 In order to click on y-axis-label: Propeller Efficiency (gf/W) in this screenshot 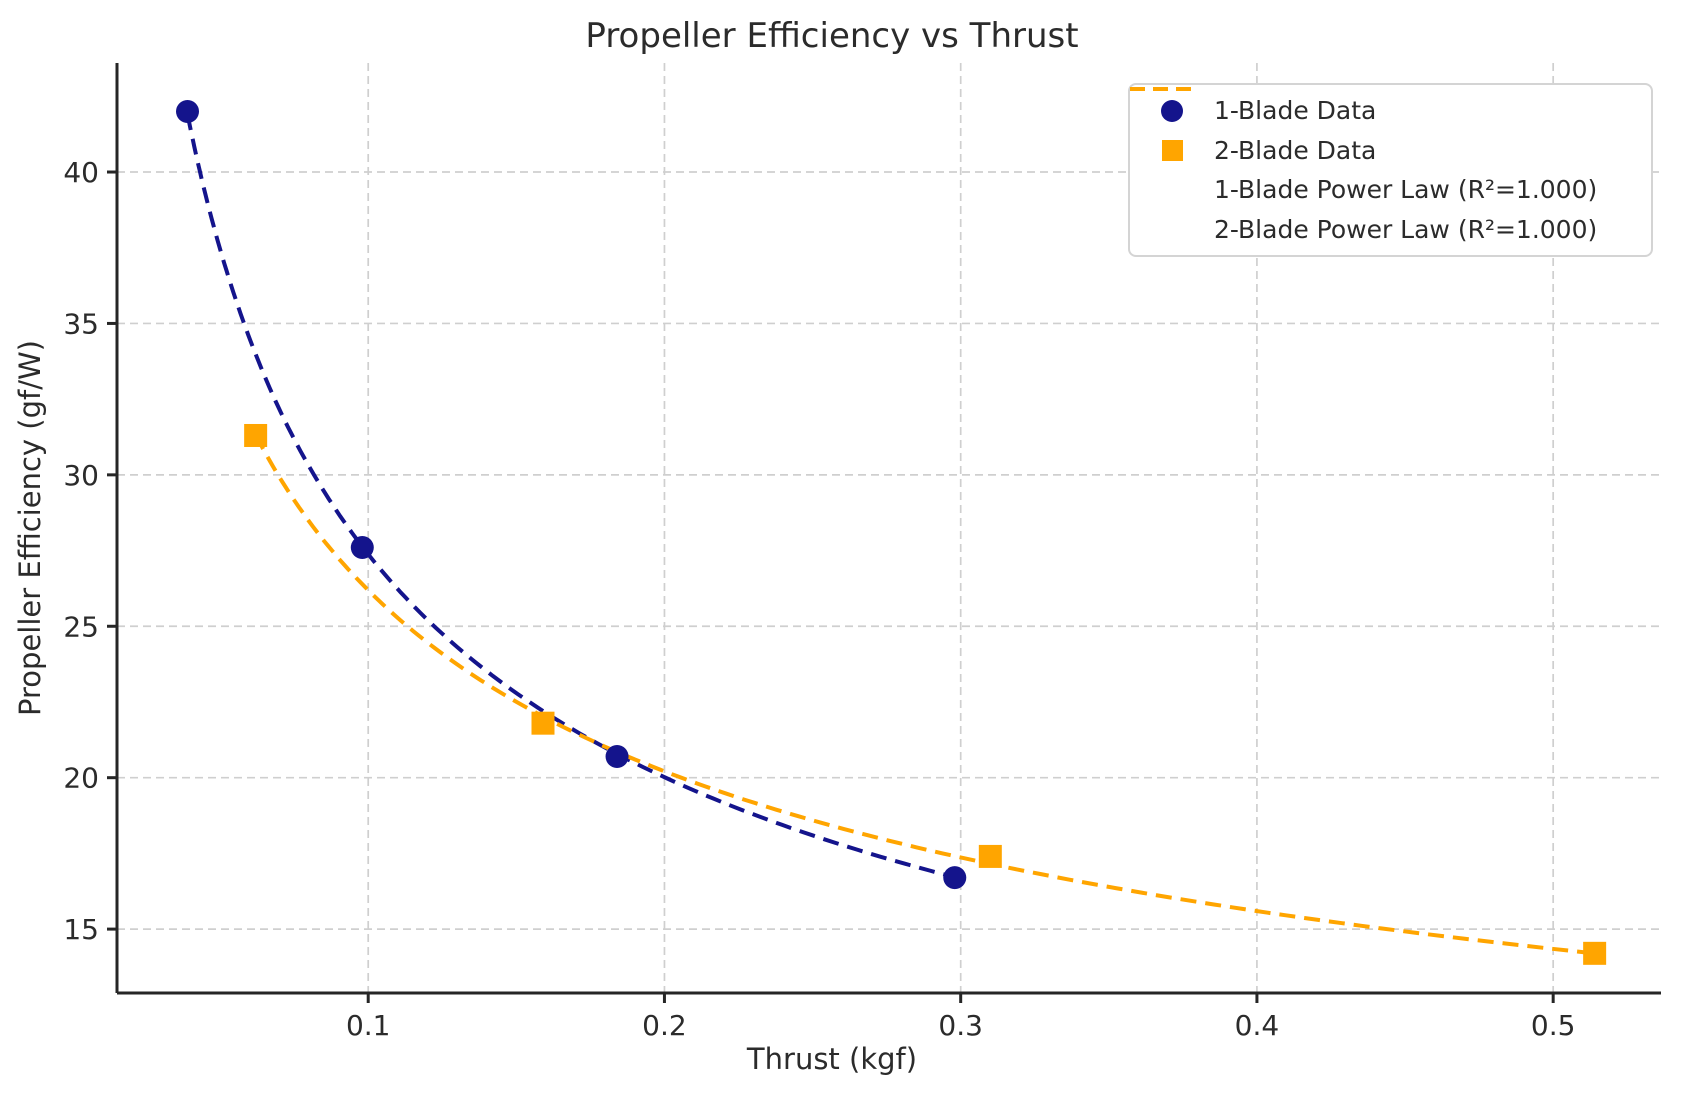, I will do `click(30, 528)`.